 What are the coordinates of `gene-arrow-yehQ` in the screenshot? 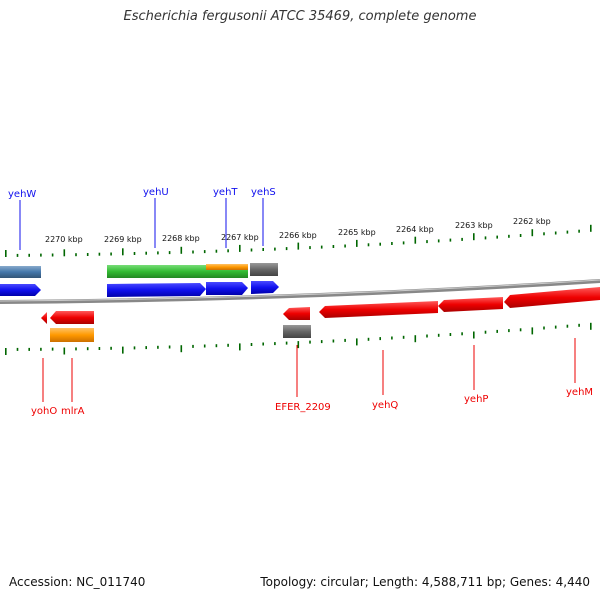 It's located at (378, 309).